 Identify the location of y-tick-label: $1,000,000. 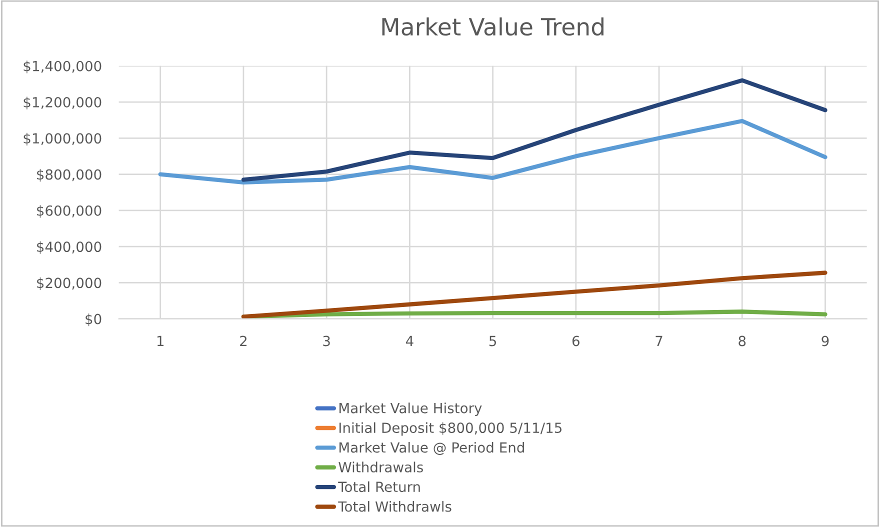
(63, 139).